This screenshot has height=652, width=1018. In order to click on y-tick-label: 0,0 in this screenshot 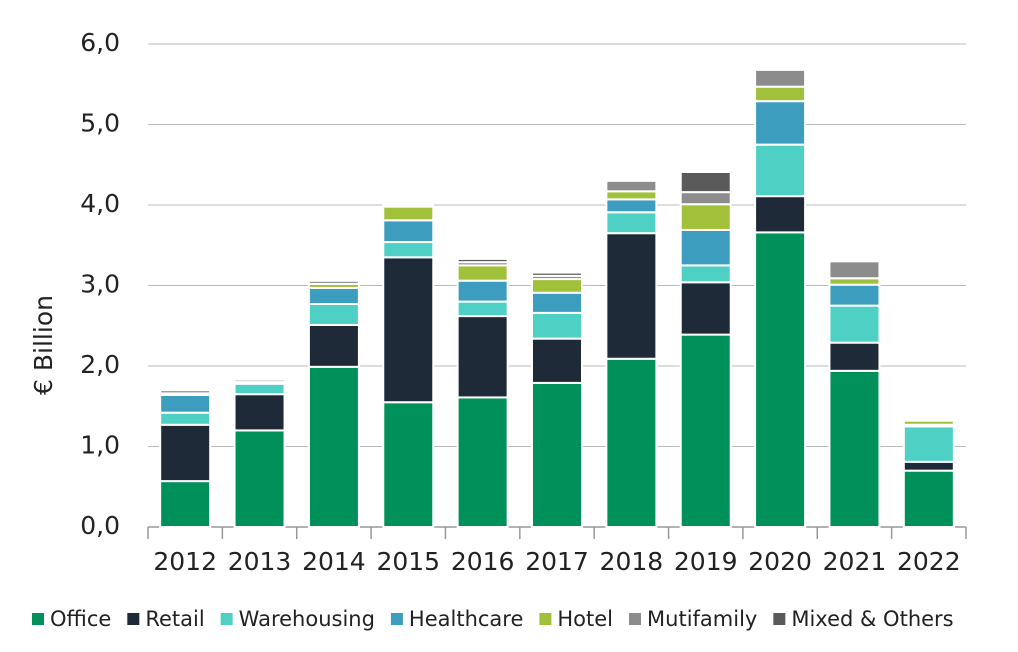, I will do `click(100, 525)`.